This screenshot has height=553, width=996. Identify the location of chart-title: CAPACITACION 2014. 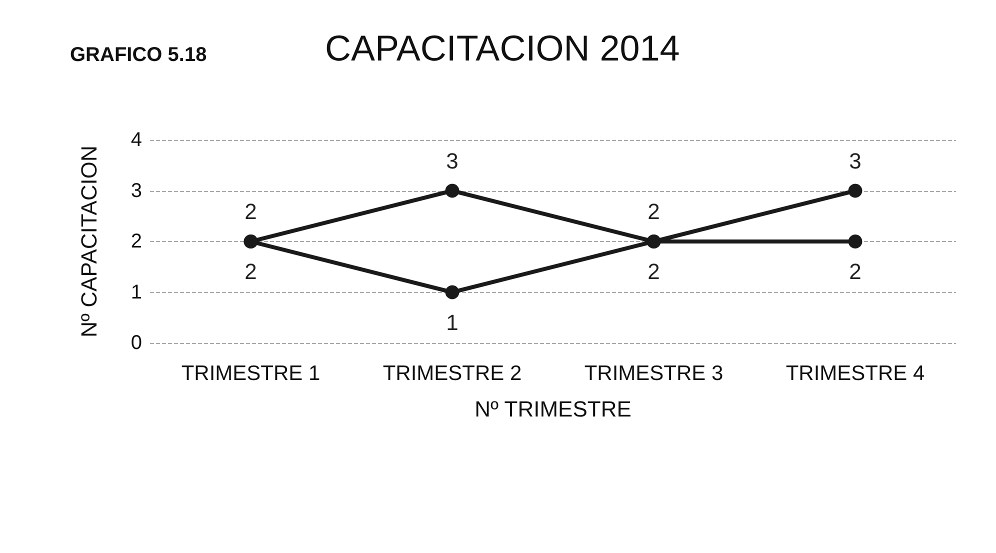
(502, 48).